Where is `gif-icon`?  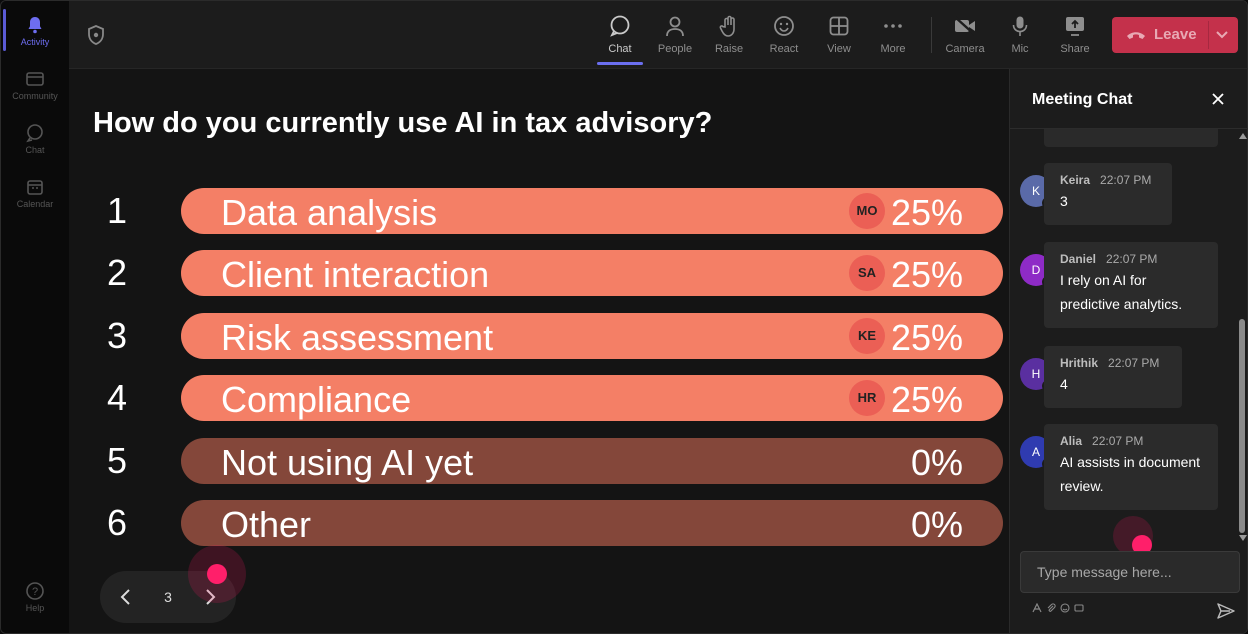
gif-icon is located at coordinates (1079, 608).